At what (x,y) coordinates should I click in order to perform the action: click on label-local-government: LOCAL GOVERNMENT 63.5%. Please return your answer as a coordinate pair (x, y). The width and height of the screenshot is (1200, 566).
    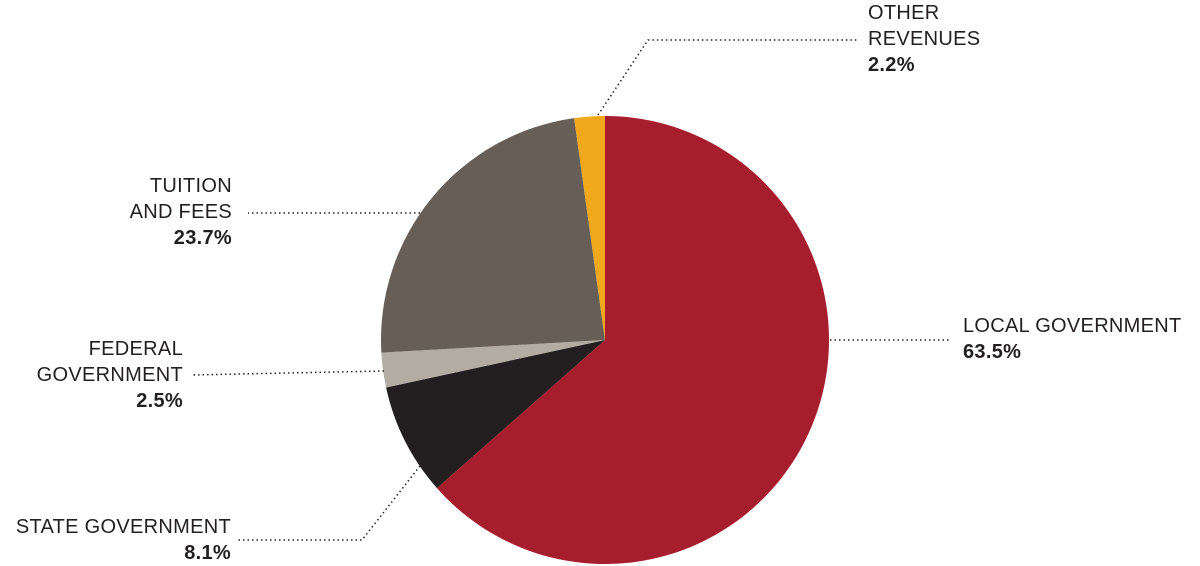
    Looking at the image, I should click on (1072, 339).